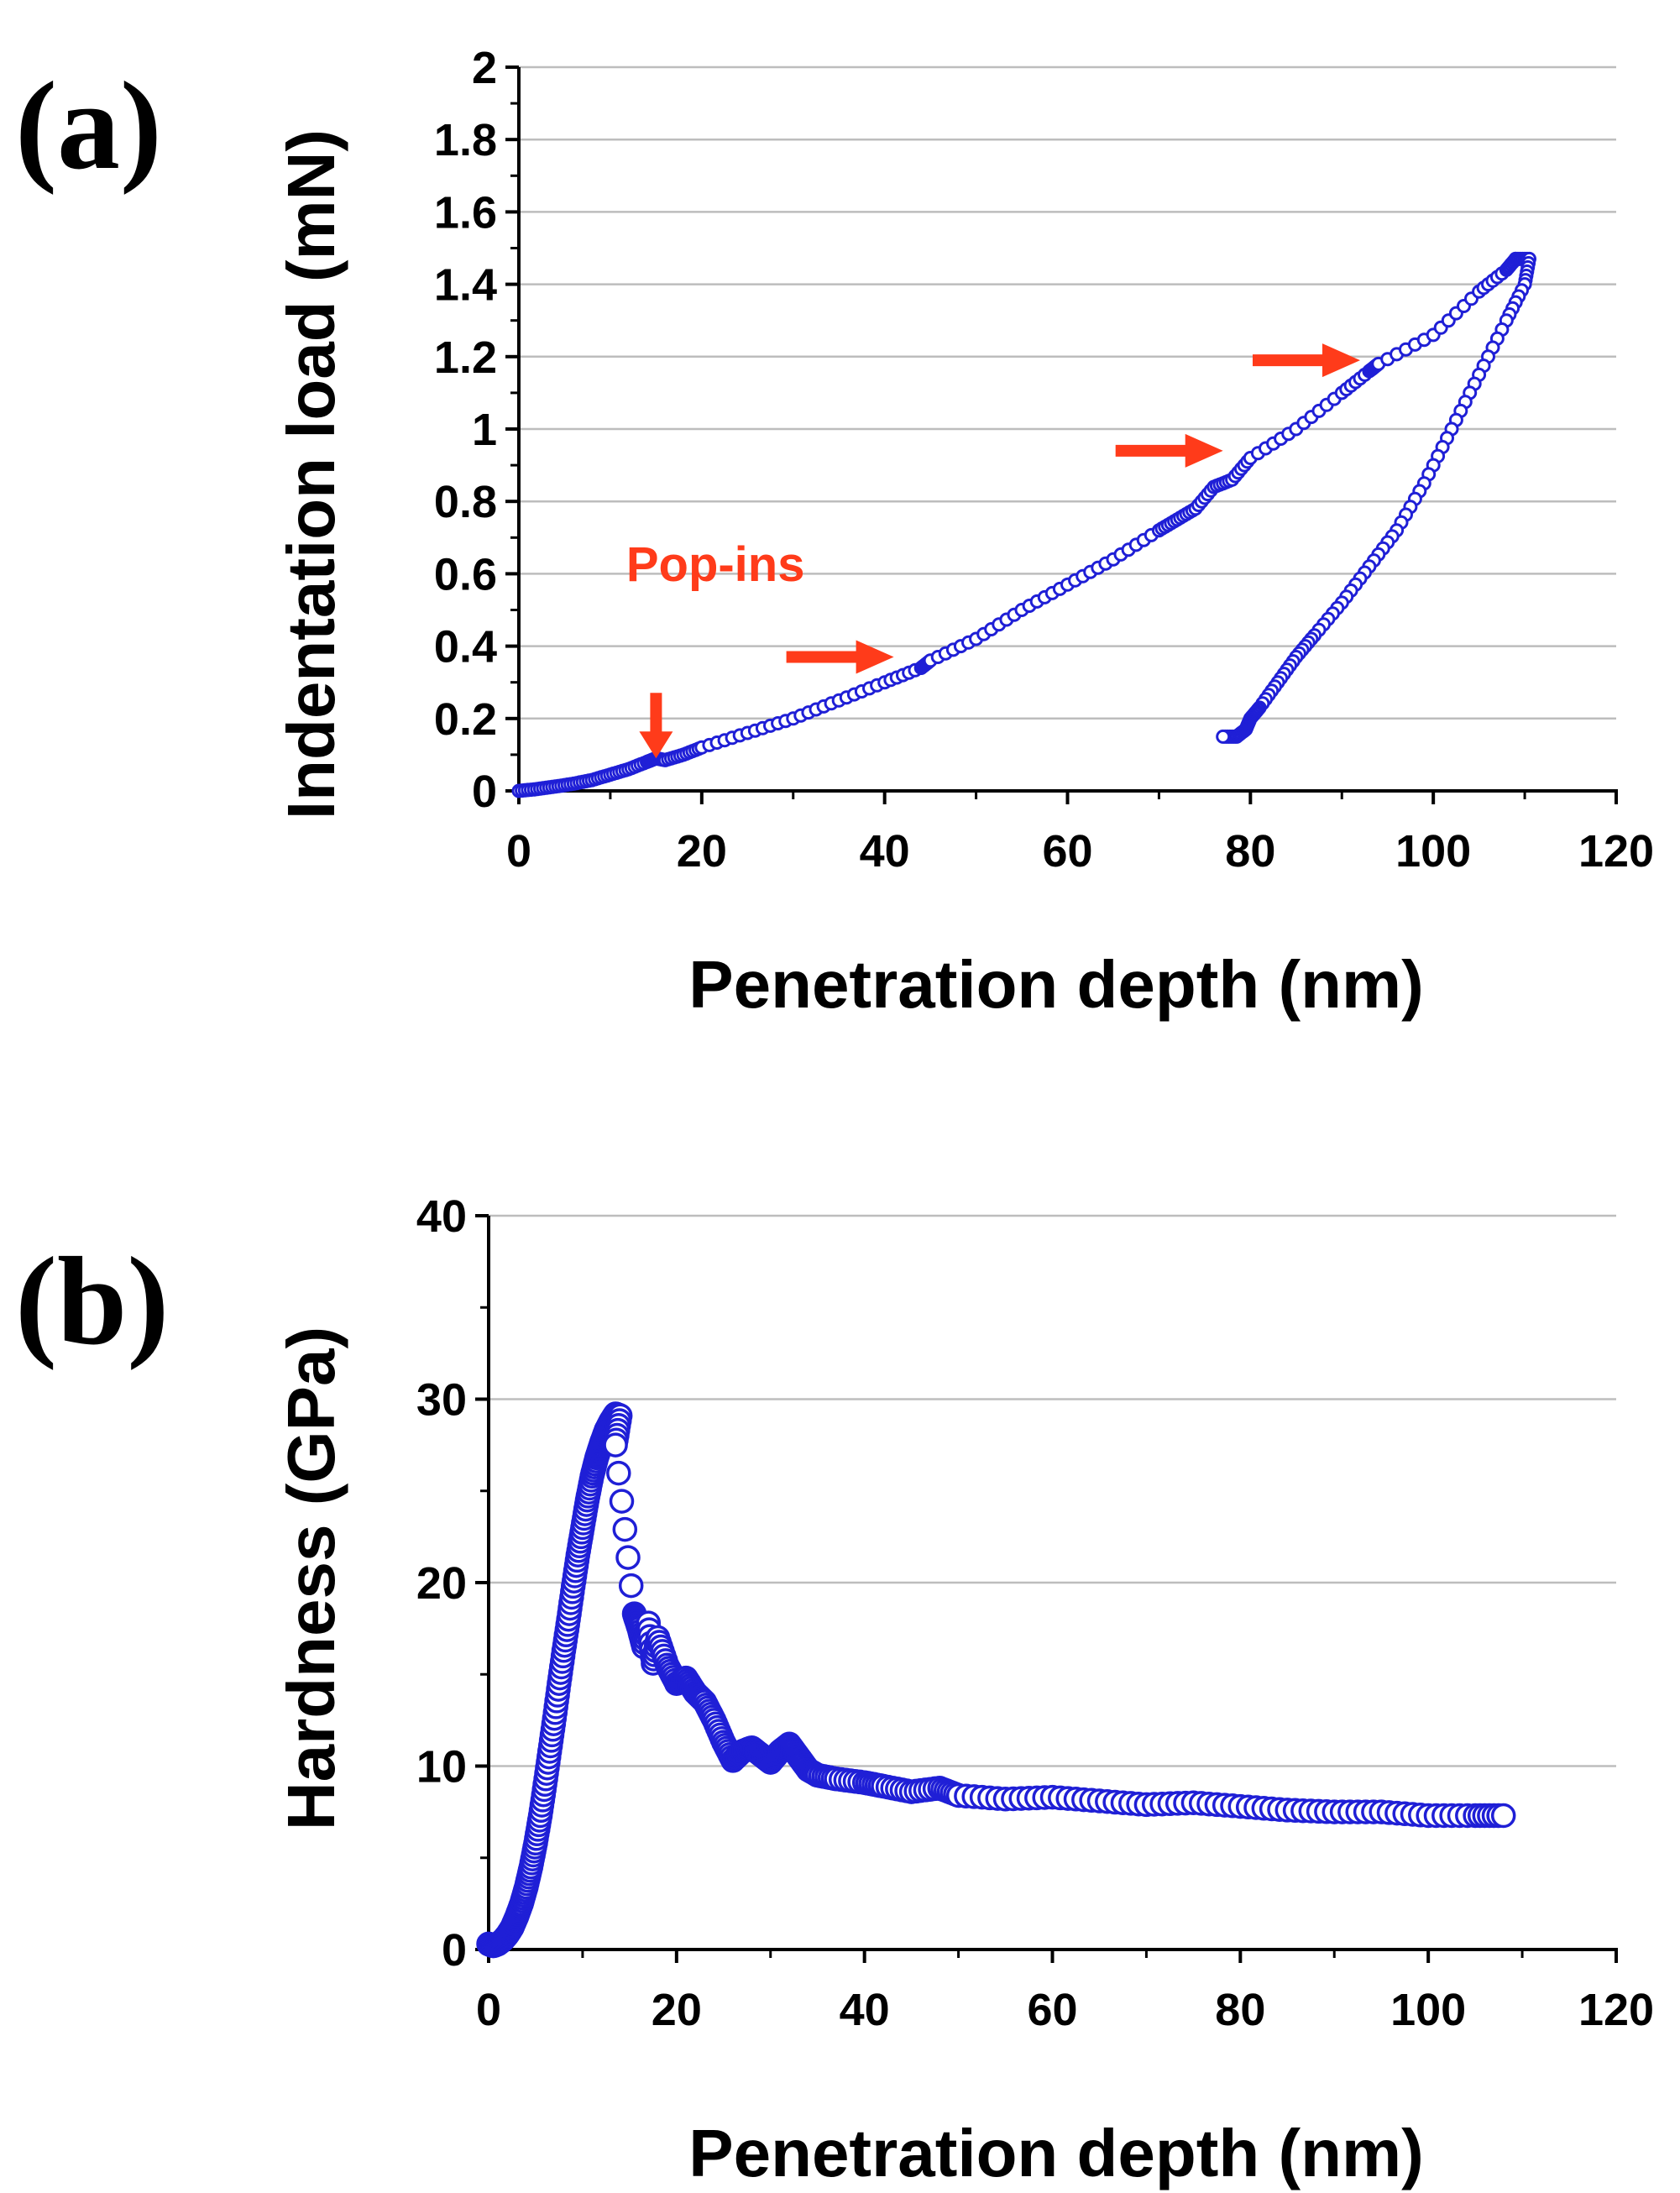 The image size is (1680, 2193). Describe the element at coordinates (465, 285) in the screenshot. I see `y-tick-label: 1.4` at that location.